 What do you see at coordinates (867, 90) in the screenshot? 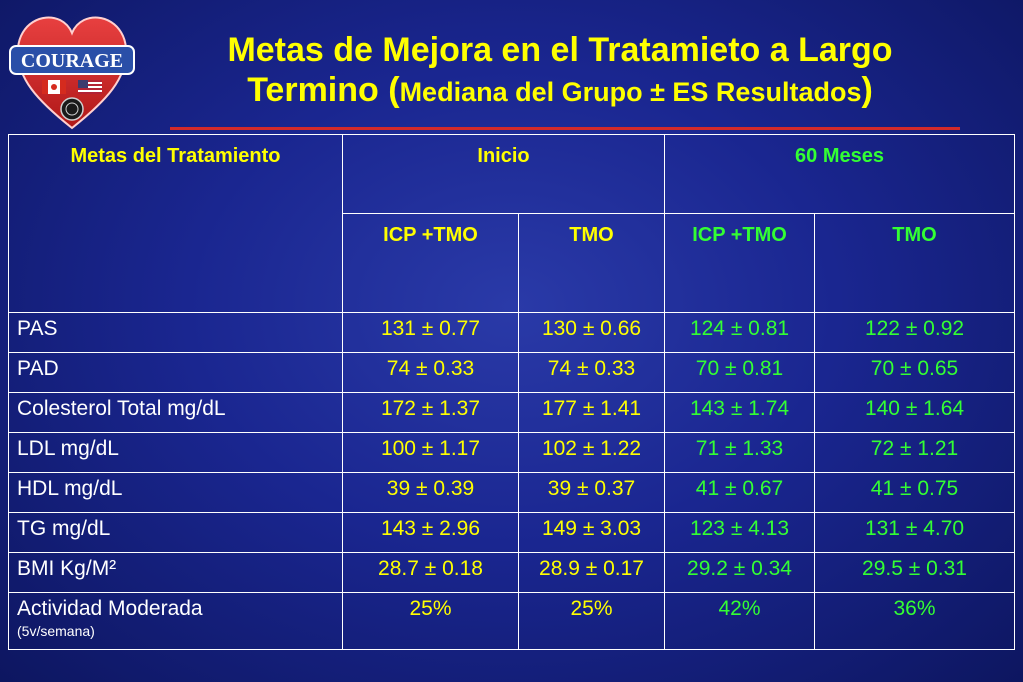
I see `title-line-2-close: )` at bounding box center [867, 90].